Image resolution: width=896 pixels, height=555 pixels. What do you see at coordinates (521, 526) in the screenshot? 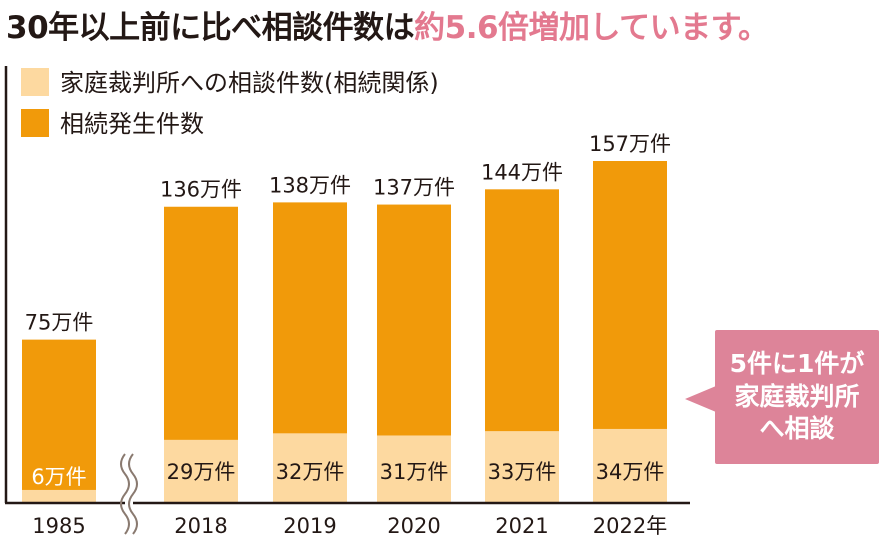
I see `x-tick-2021: 2021` at bounding box center [521, 526].